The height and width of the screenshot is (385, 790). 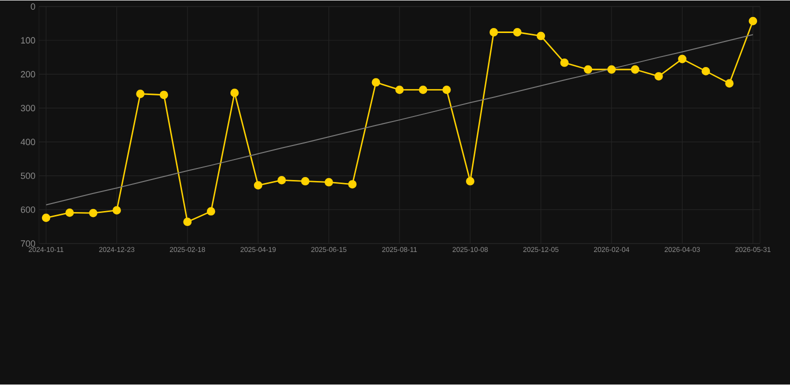 What do you see at coordinates (28, 243) in the screenshot?
I see `y-tick-label: 700` at bounding box center [28, 243].